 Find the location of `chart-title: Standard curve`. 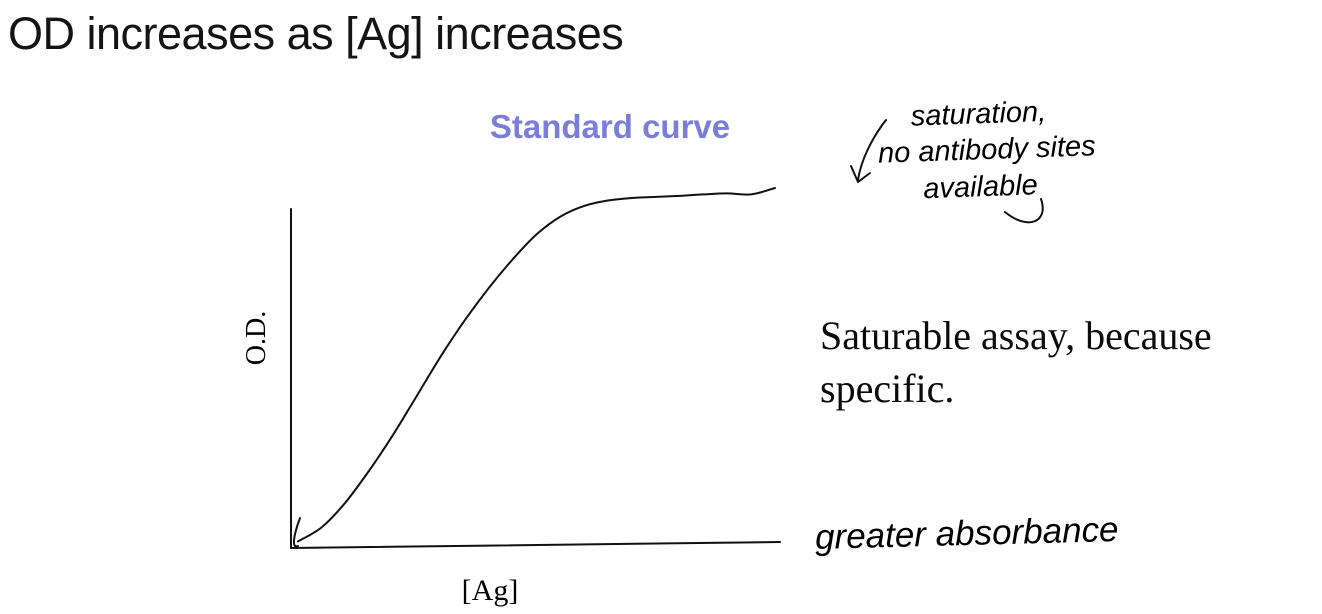

chart-title: Standard curve is located at coordinates (610, 126).